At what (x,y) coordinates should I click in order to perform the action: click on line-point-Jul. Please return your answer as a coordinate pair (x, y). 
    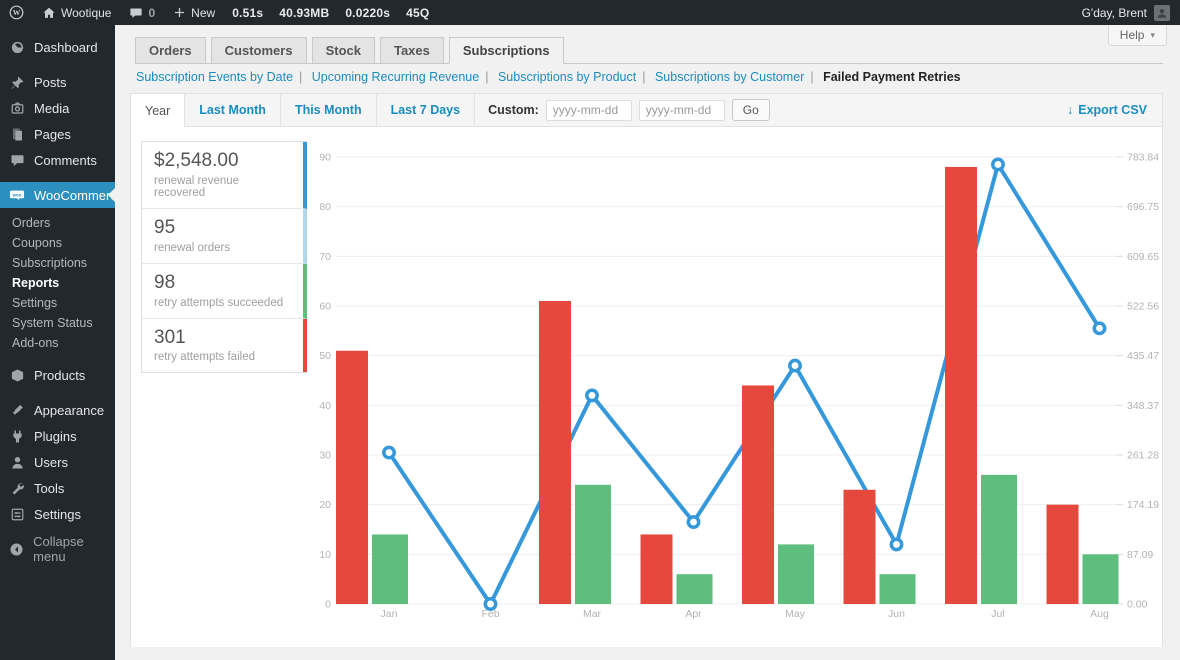
    Looking at the image, I should click on (998, 164).